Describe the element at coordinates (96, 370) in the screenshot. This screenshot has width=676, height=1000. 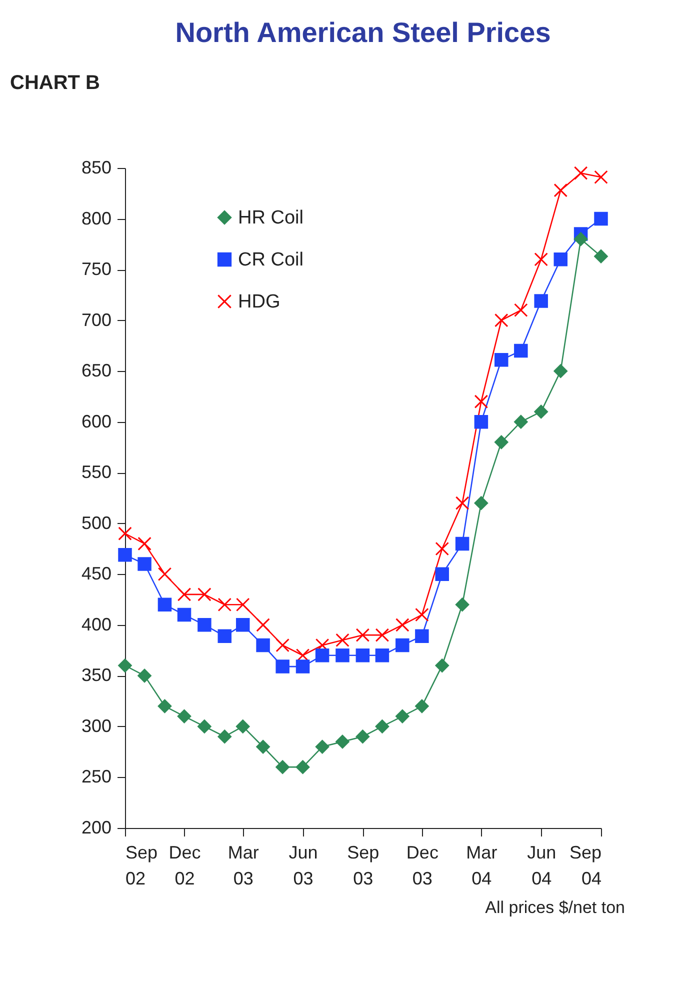
I see `y-tick-label: 650` at that location.